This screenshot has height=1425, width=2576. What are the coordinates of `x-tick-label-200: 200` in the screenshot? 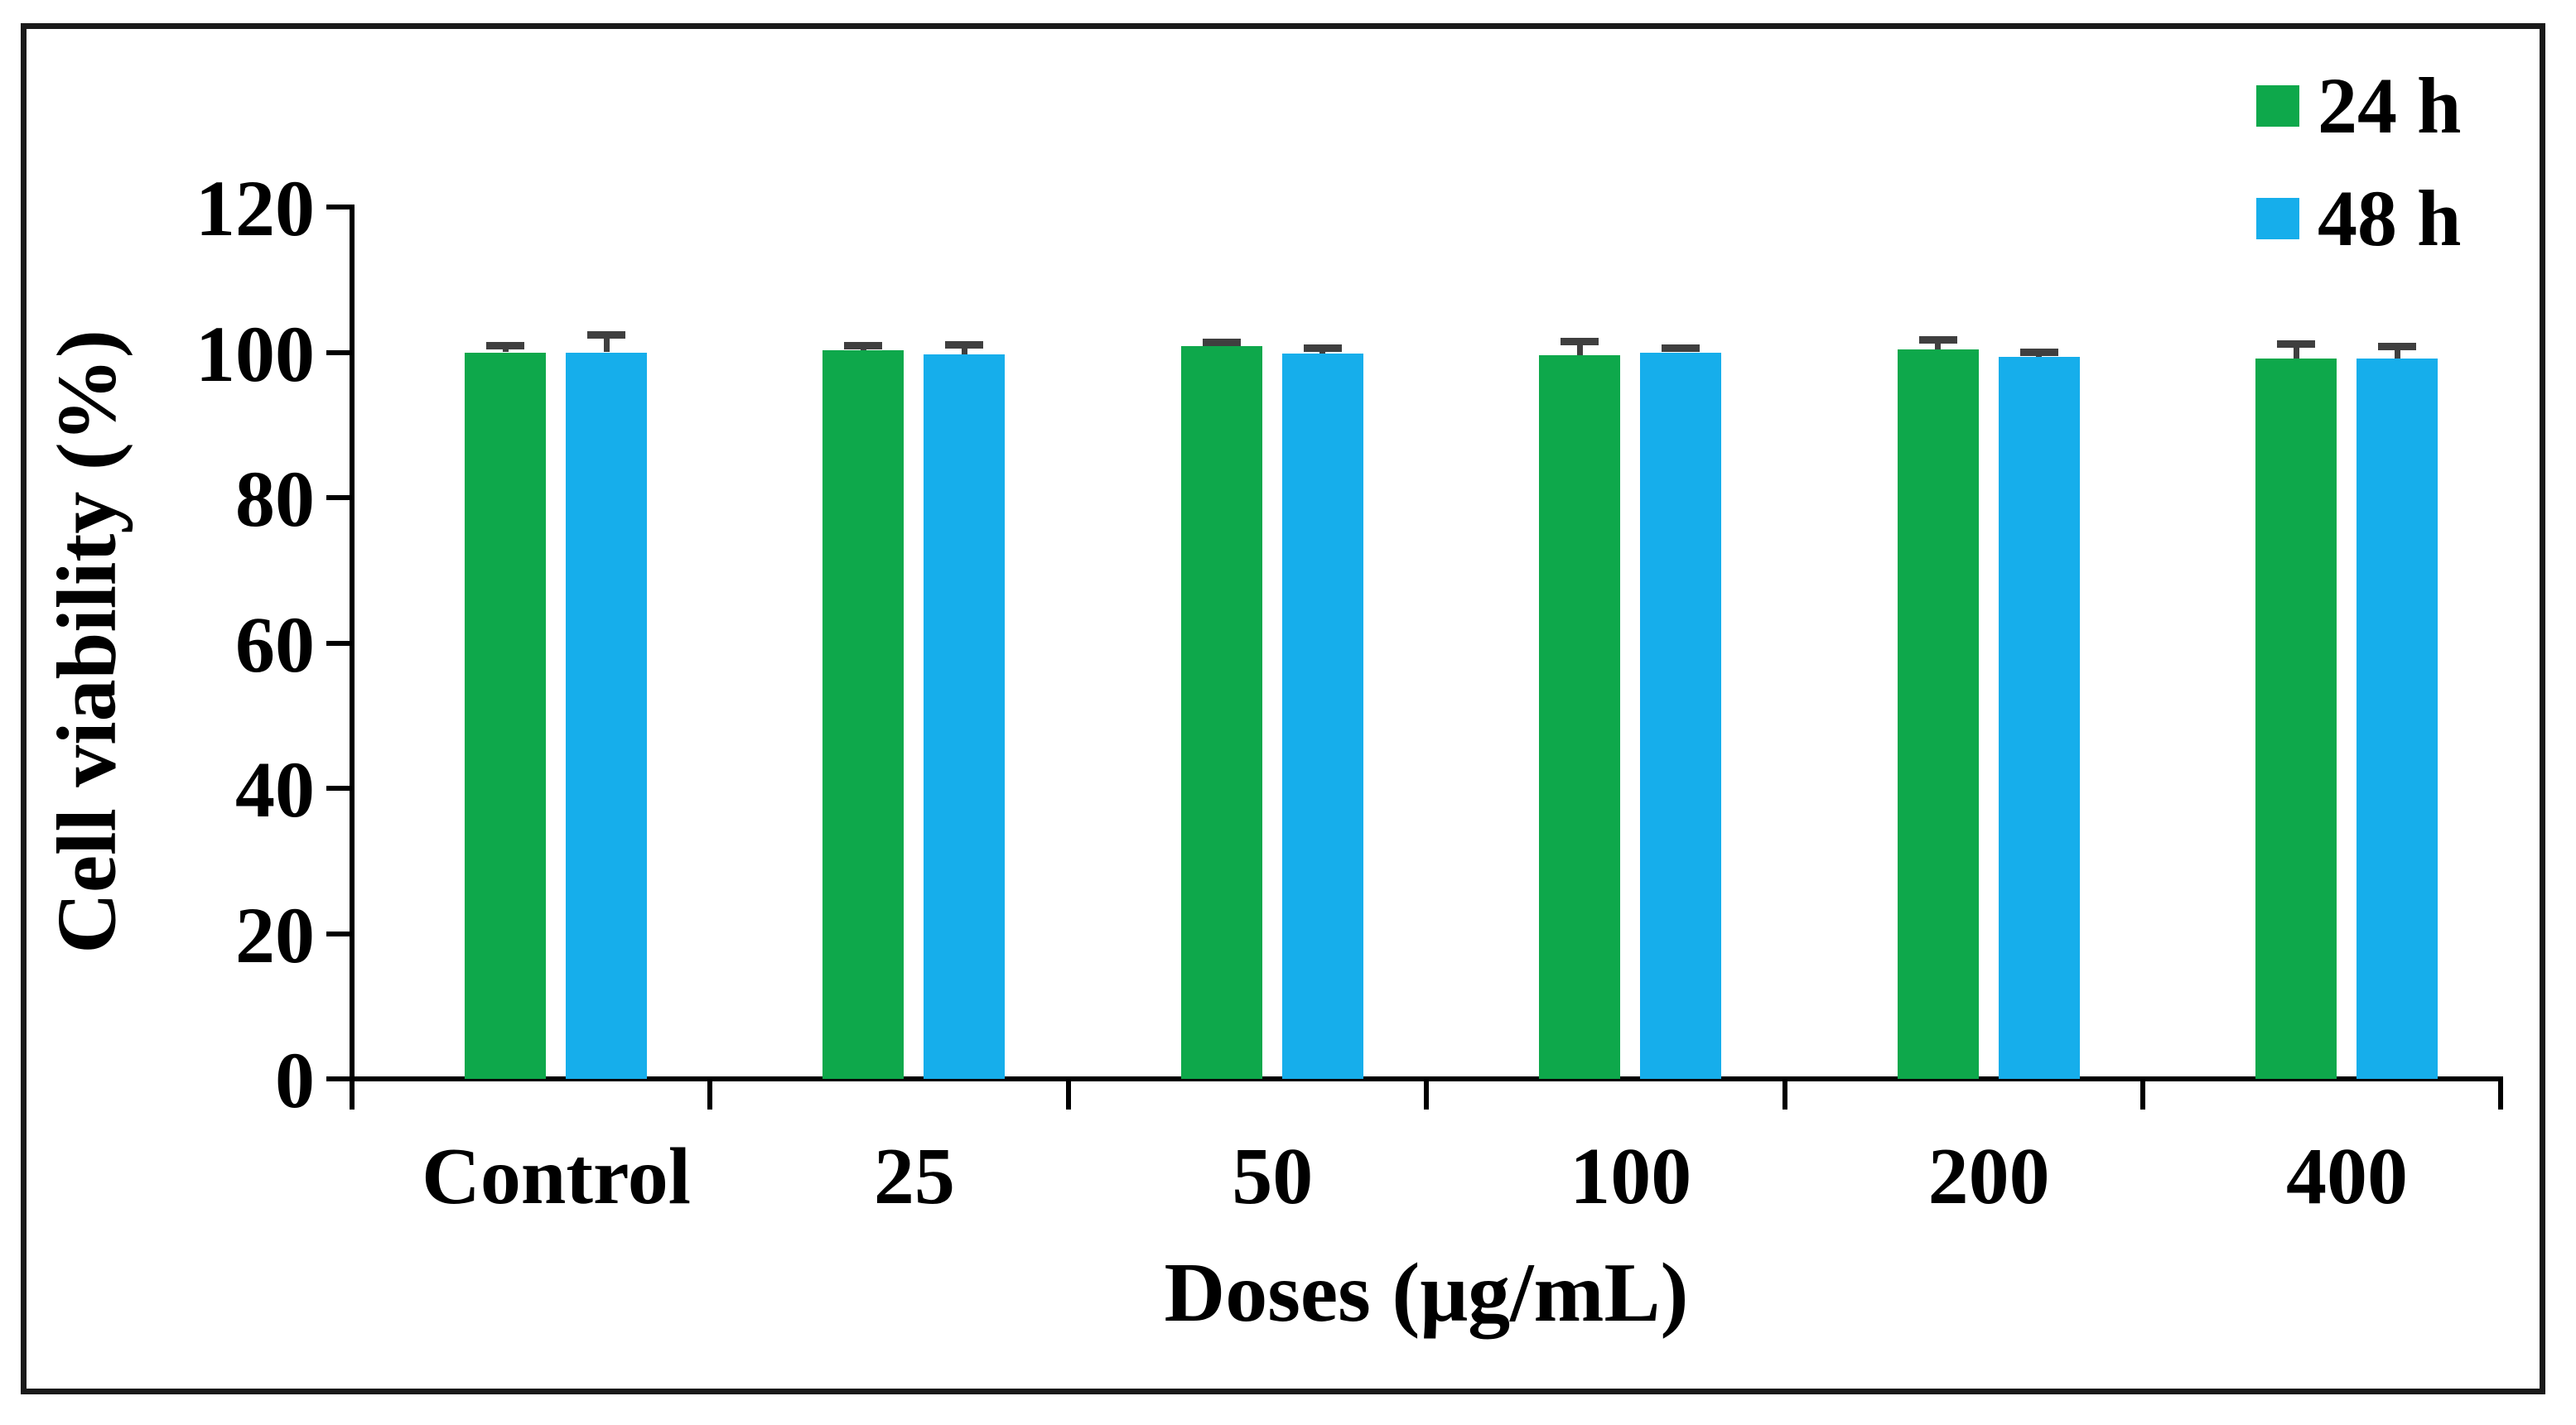 It's located at (1988, 1176).